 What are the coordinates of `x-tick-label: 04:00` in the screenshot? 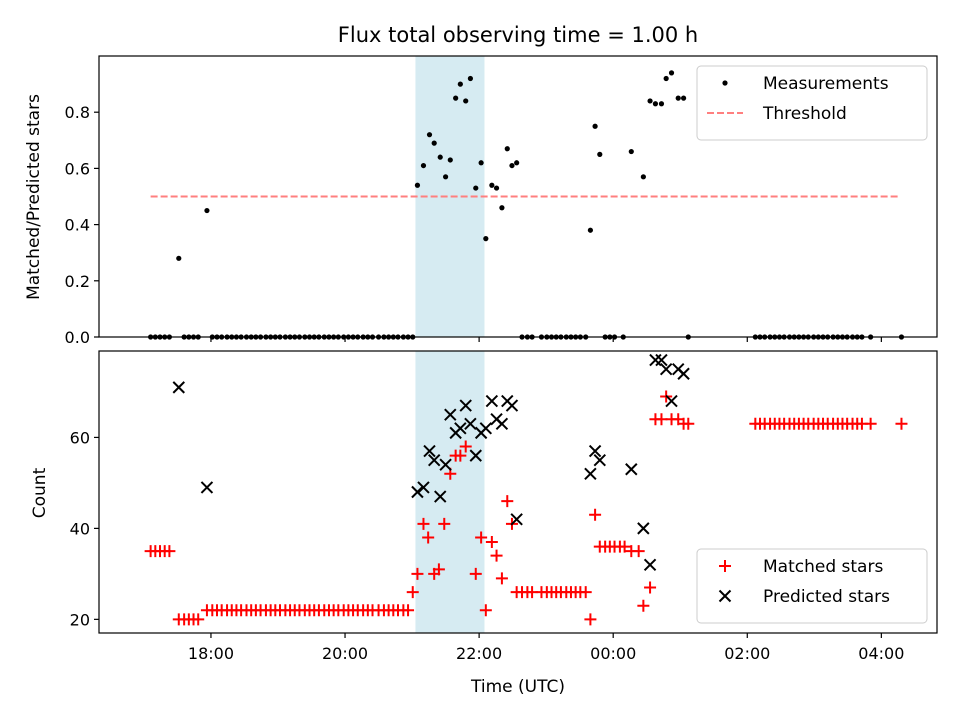 It's located at (881, 653).